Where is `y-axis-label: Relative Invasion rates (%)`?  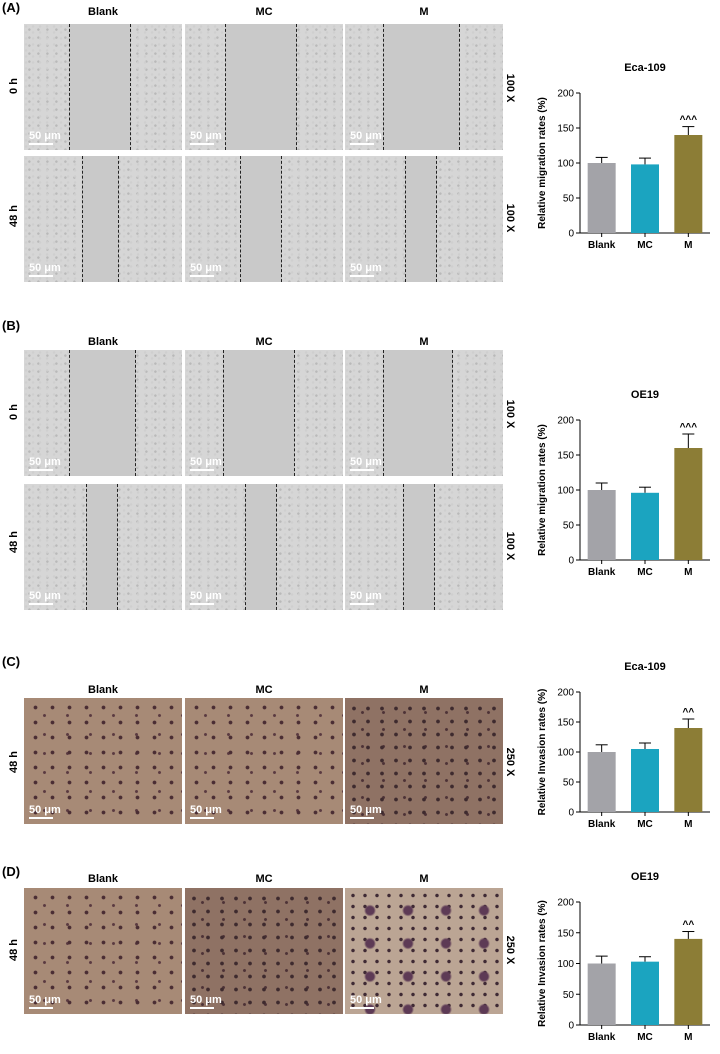
y-axis-label: Relative Invasion rates (%) is located at coordinates (542, 963).